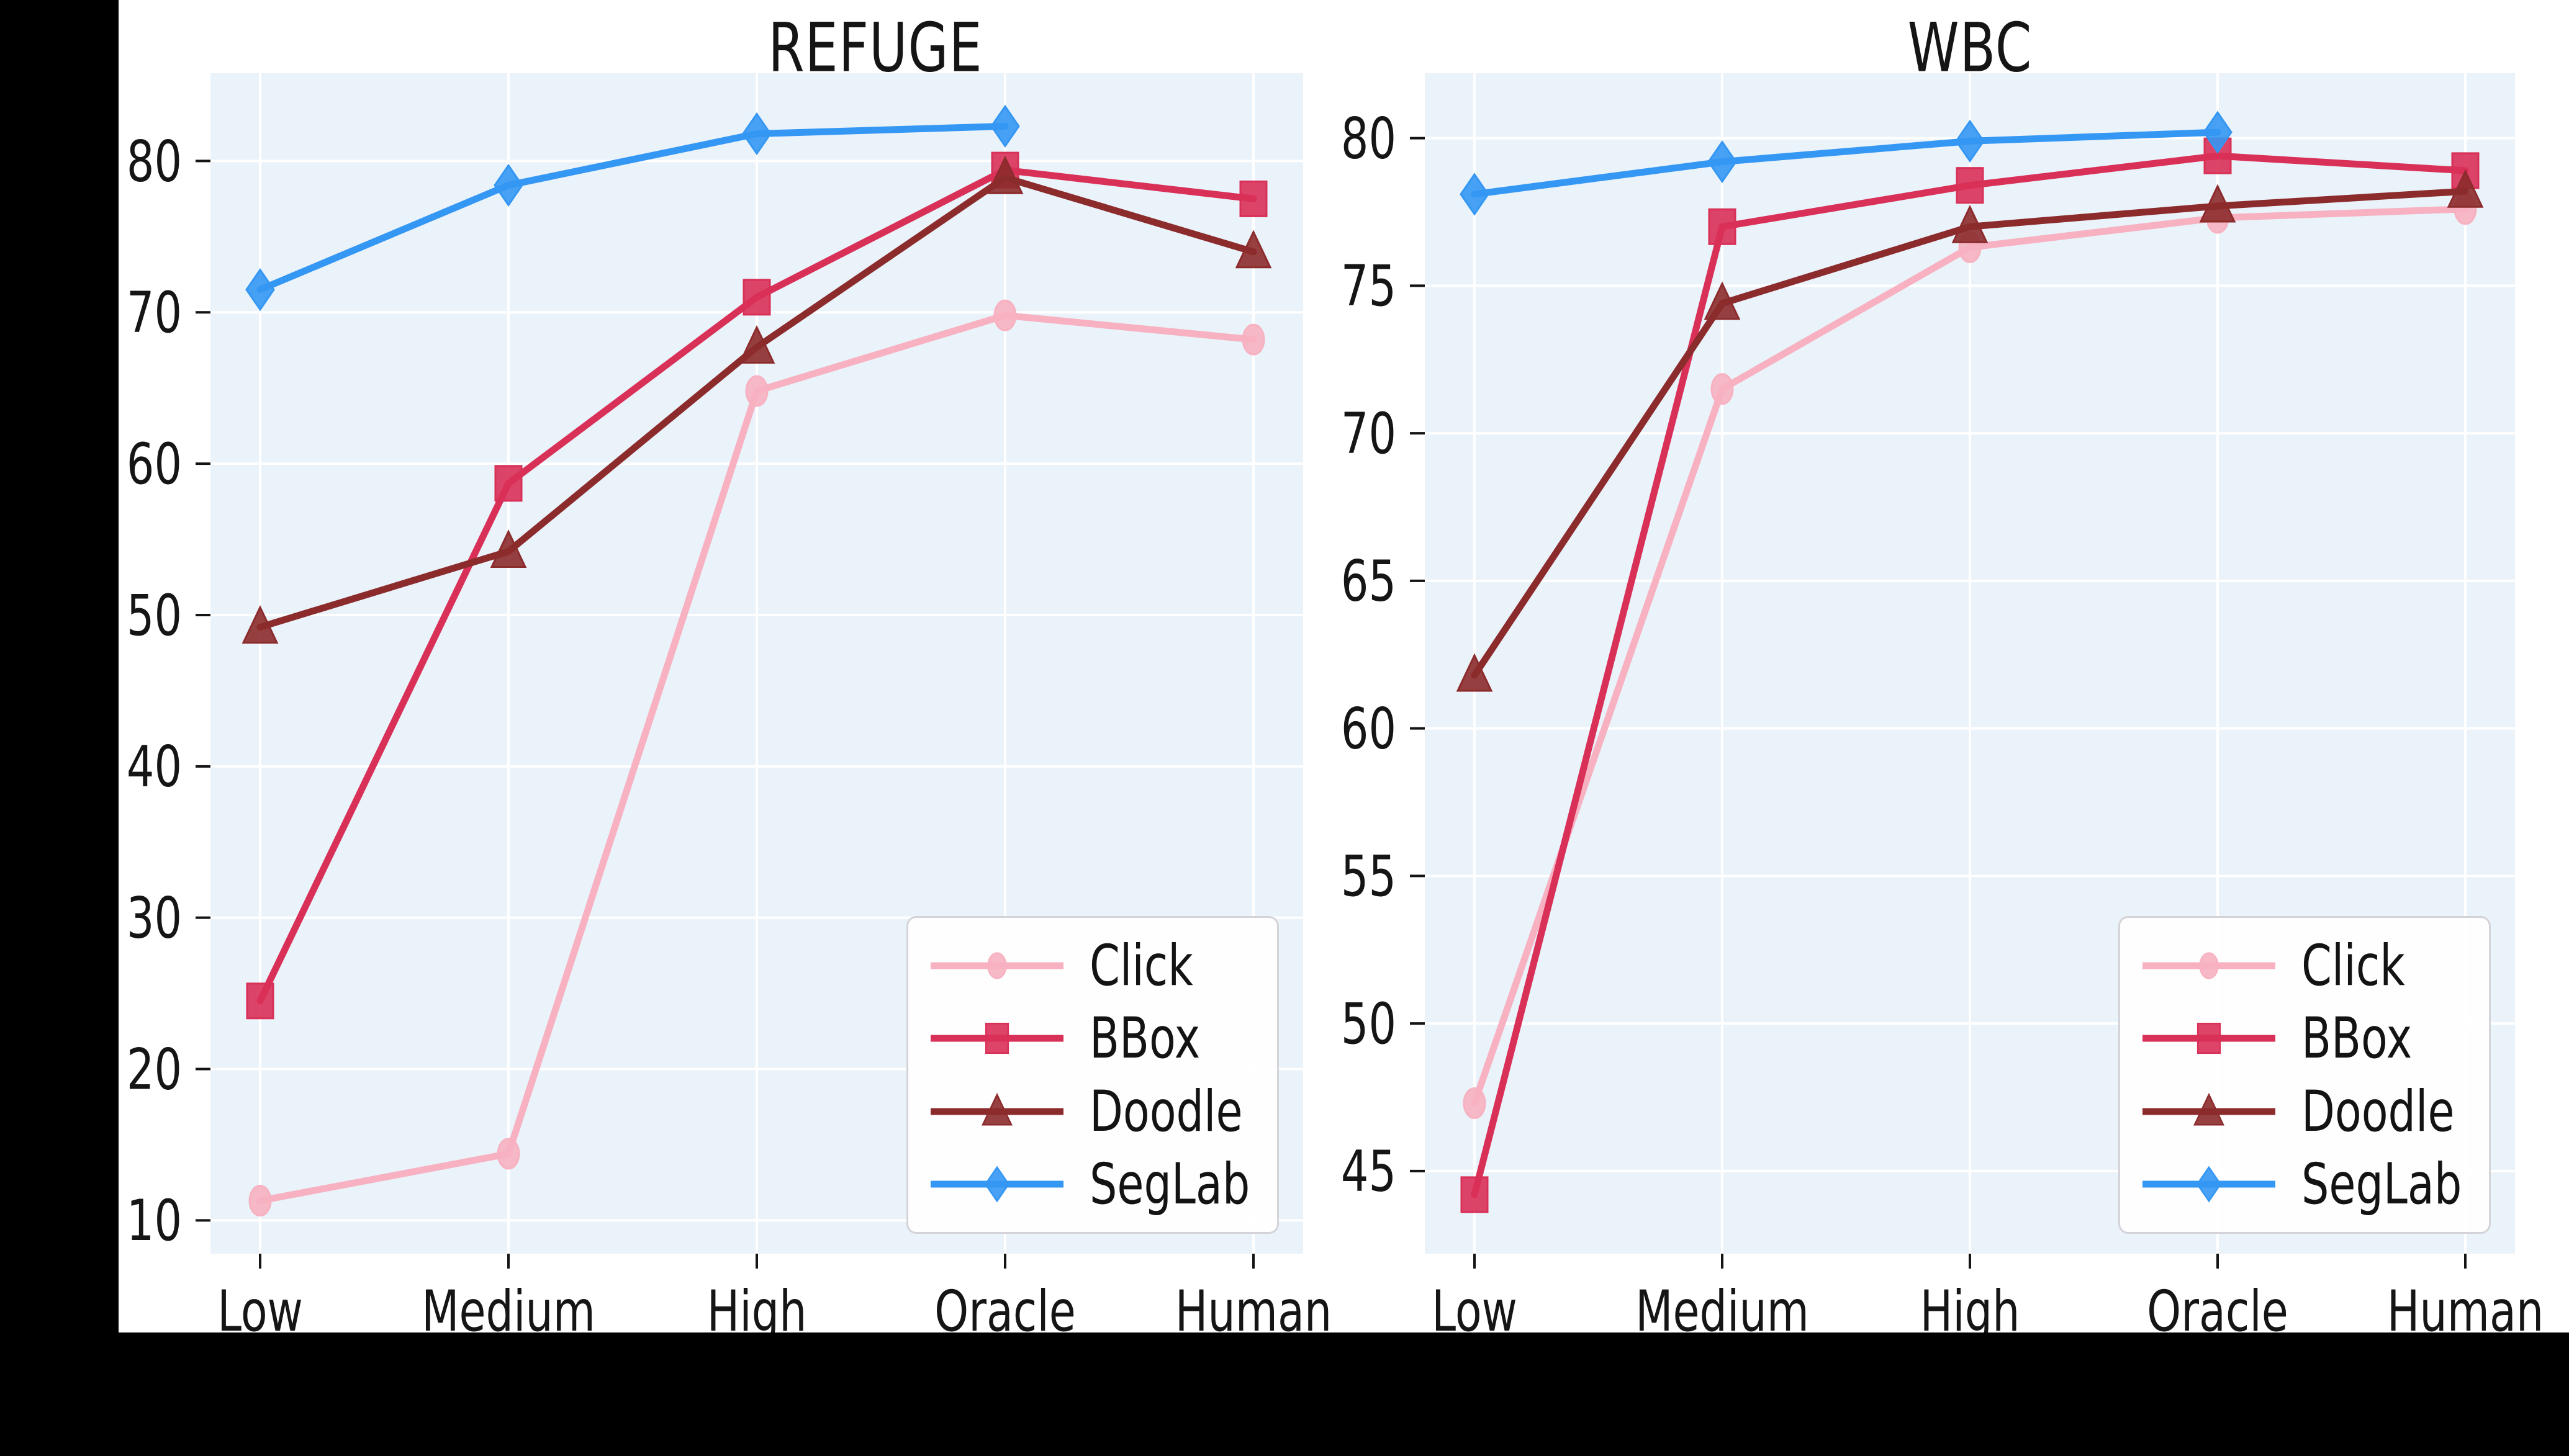  I want to click on y-tick-label: 70, so click(1368, 434).